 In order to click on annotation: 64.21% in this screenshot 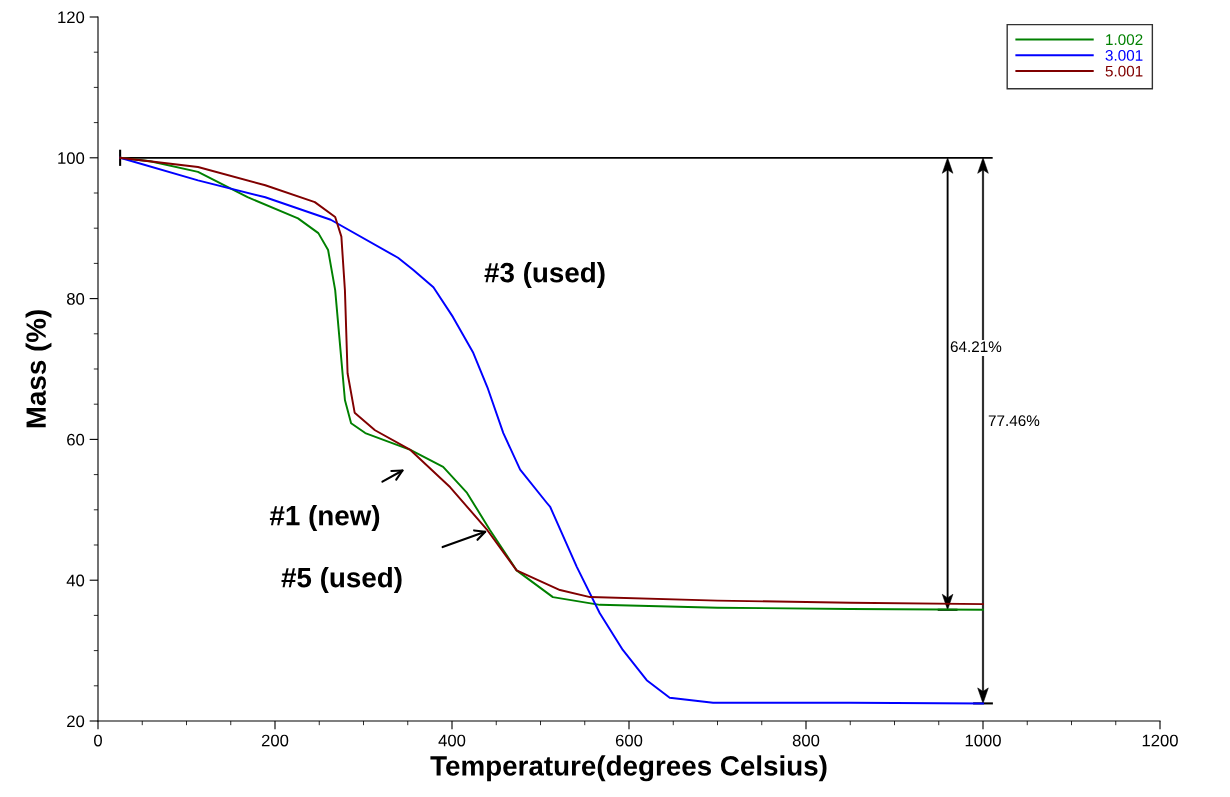, I will do `click(976, 347)`.